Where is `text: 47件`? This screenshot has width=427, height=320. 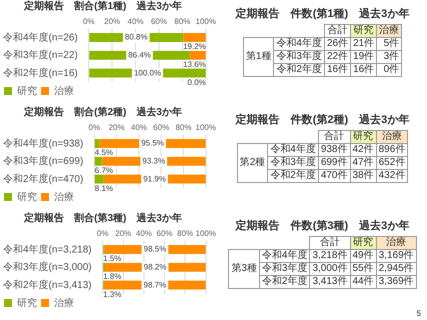 text: 47件 is located at coordinates (363, 162).